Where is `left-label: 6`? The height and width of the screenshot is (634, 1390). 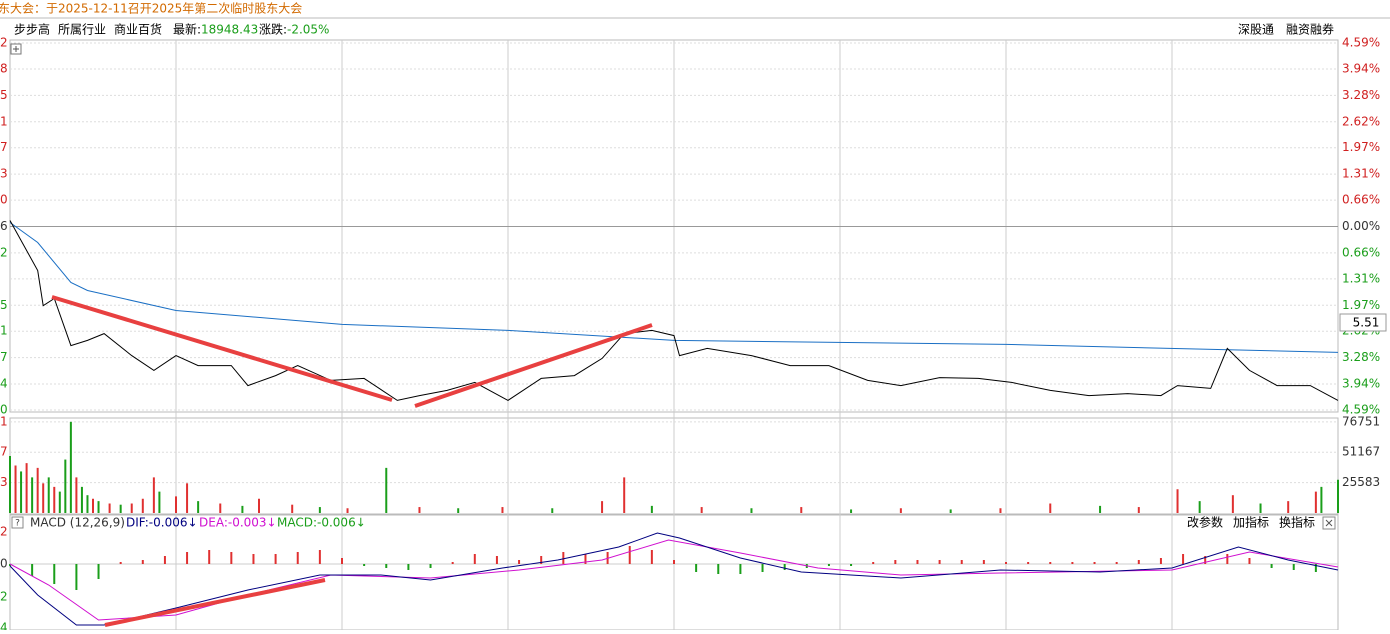 left-label: 6 is located at coordinates (4, 226).